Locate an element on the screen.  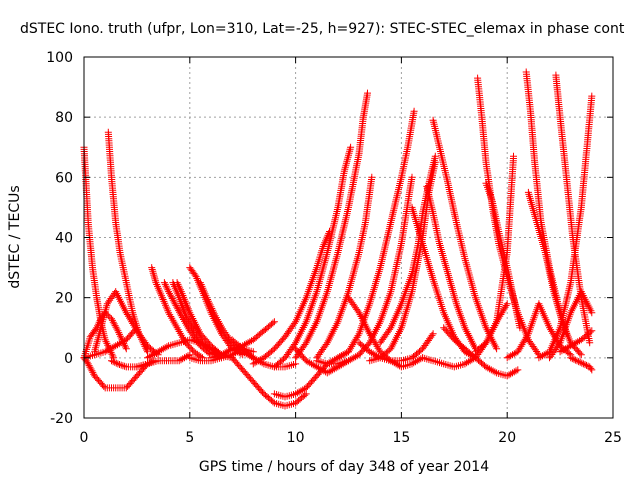
x-tick-label: 25 is located at coordinates (613, 438).